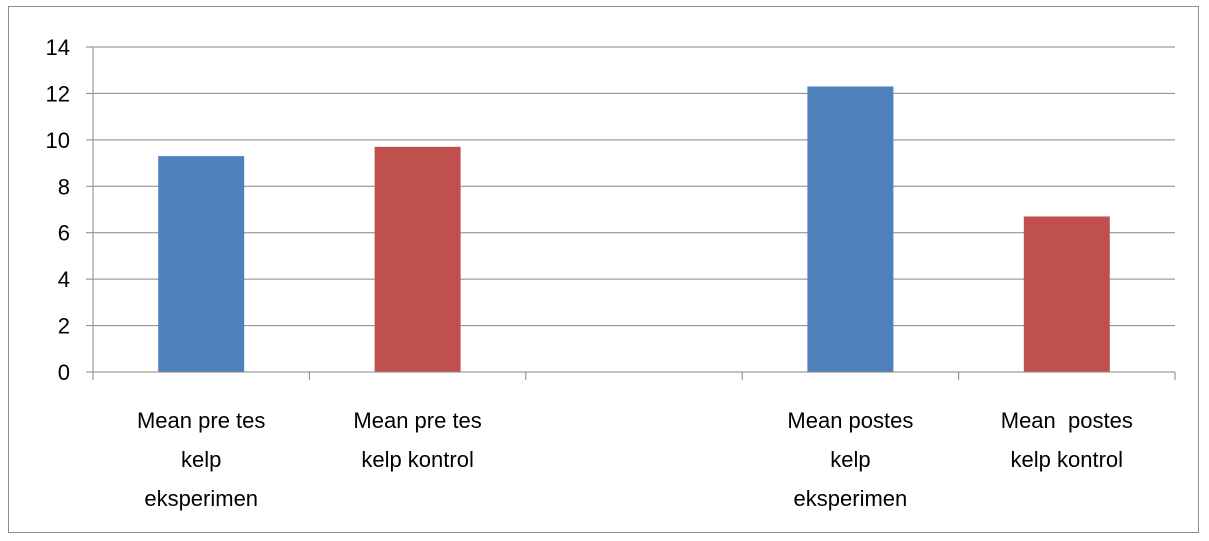 This screenshot has width=1209, height=541. I want to click on y-tick-label: 0, so click(64, 372).